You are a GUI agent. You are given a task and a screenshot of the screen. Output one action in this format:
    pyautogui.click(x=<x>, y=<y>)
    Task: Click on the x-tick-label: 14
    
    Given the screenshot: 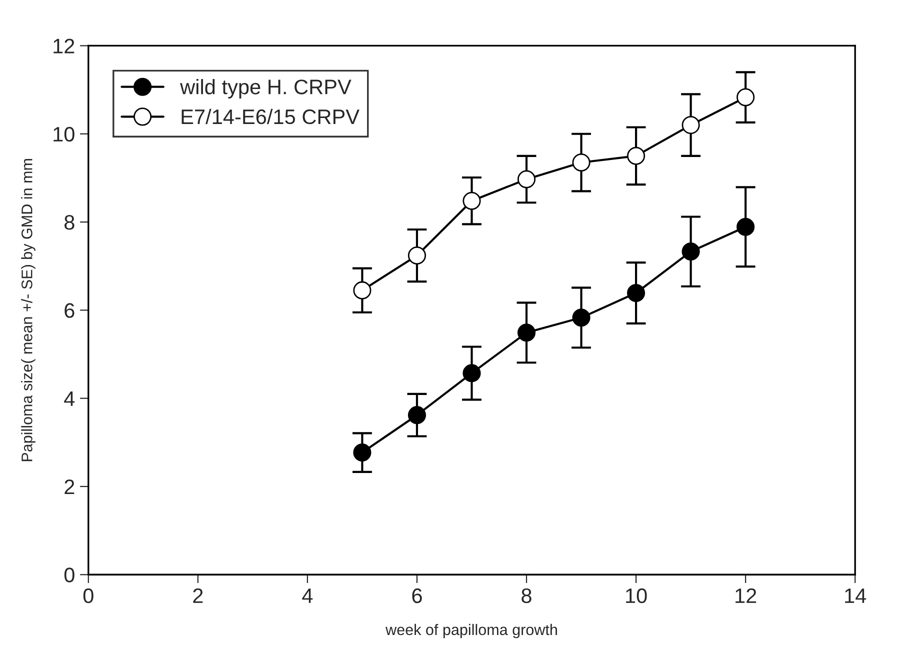 What is the action you would take?
    pyautogui.click(x=855, y=595)
    